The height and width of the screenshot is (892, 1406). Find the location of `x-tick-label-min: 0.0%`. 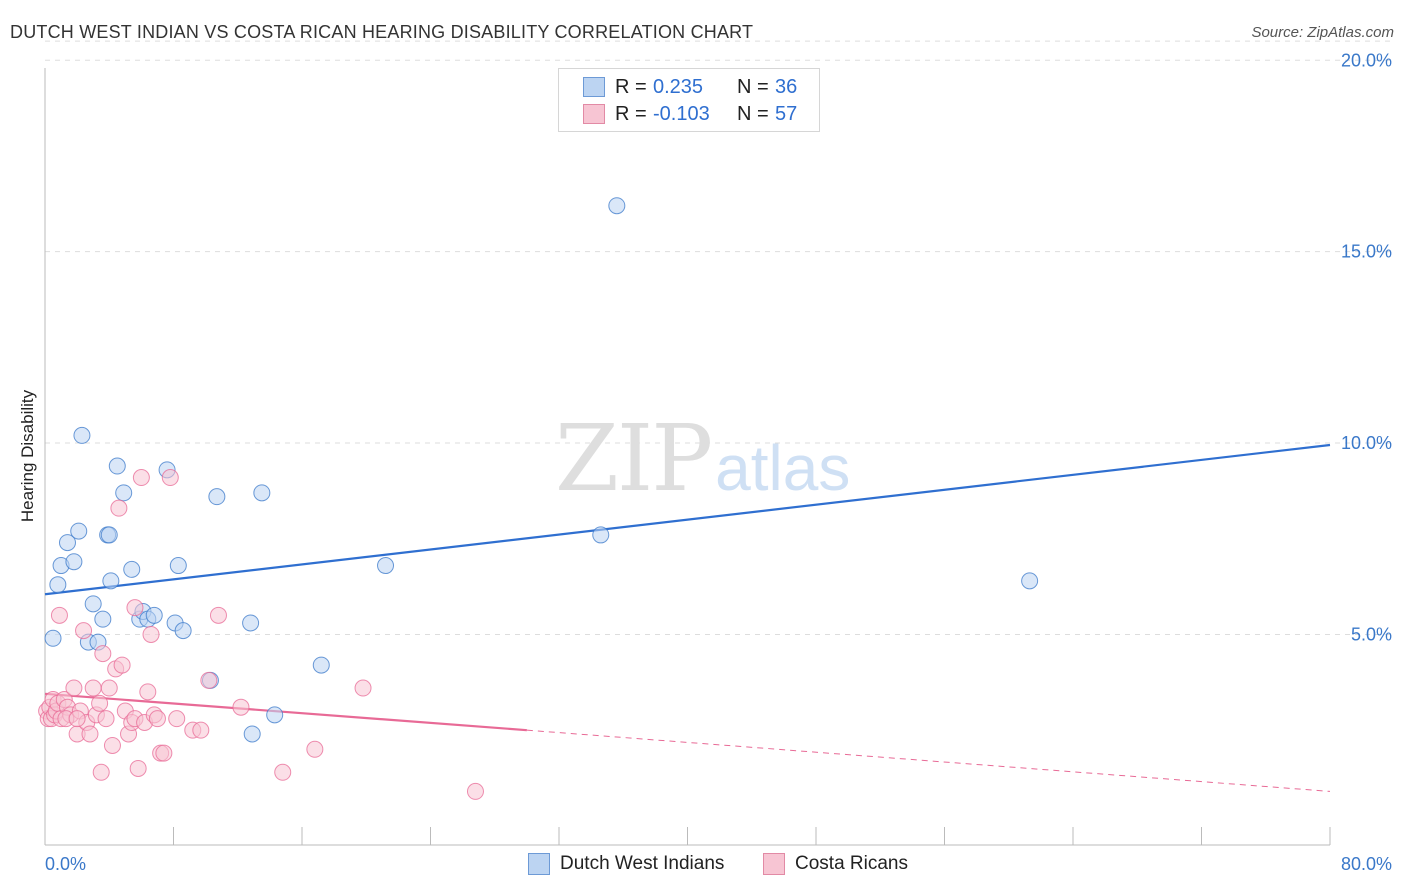

x-tick-label-min: 0.0% is located at coordinates (65, 864).